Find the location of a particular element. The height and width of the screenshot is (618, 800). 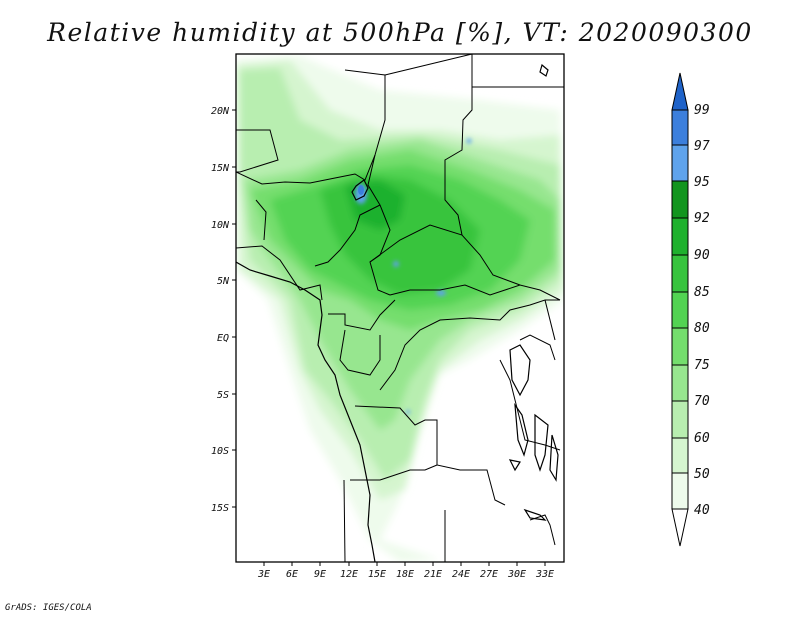

y-tick-label: 5S is located at coordinates (223, 395).